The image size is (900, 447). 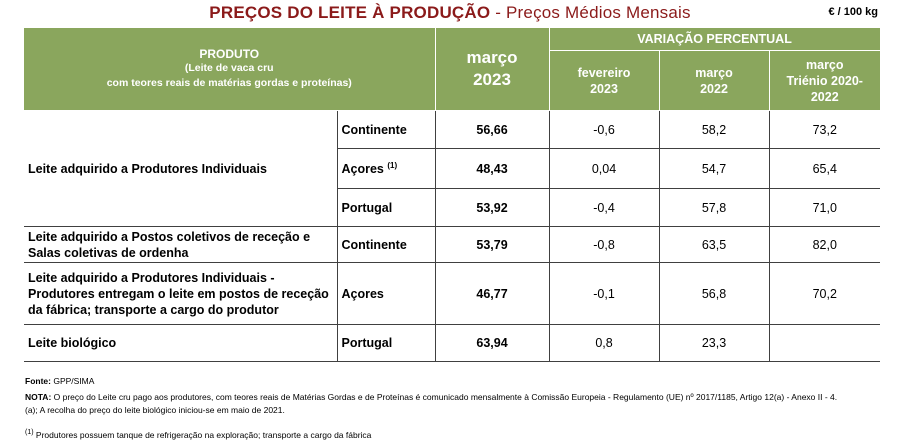 What do you see at coordinates (714, 293) in the screenshot?
I see `var-marco-cell: 56,8` at bounding box center [714, 293].